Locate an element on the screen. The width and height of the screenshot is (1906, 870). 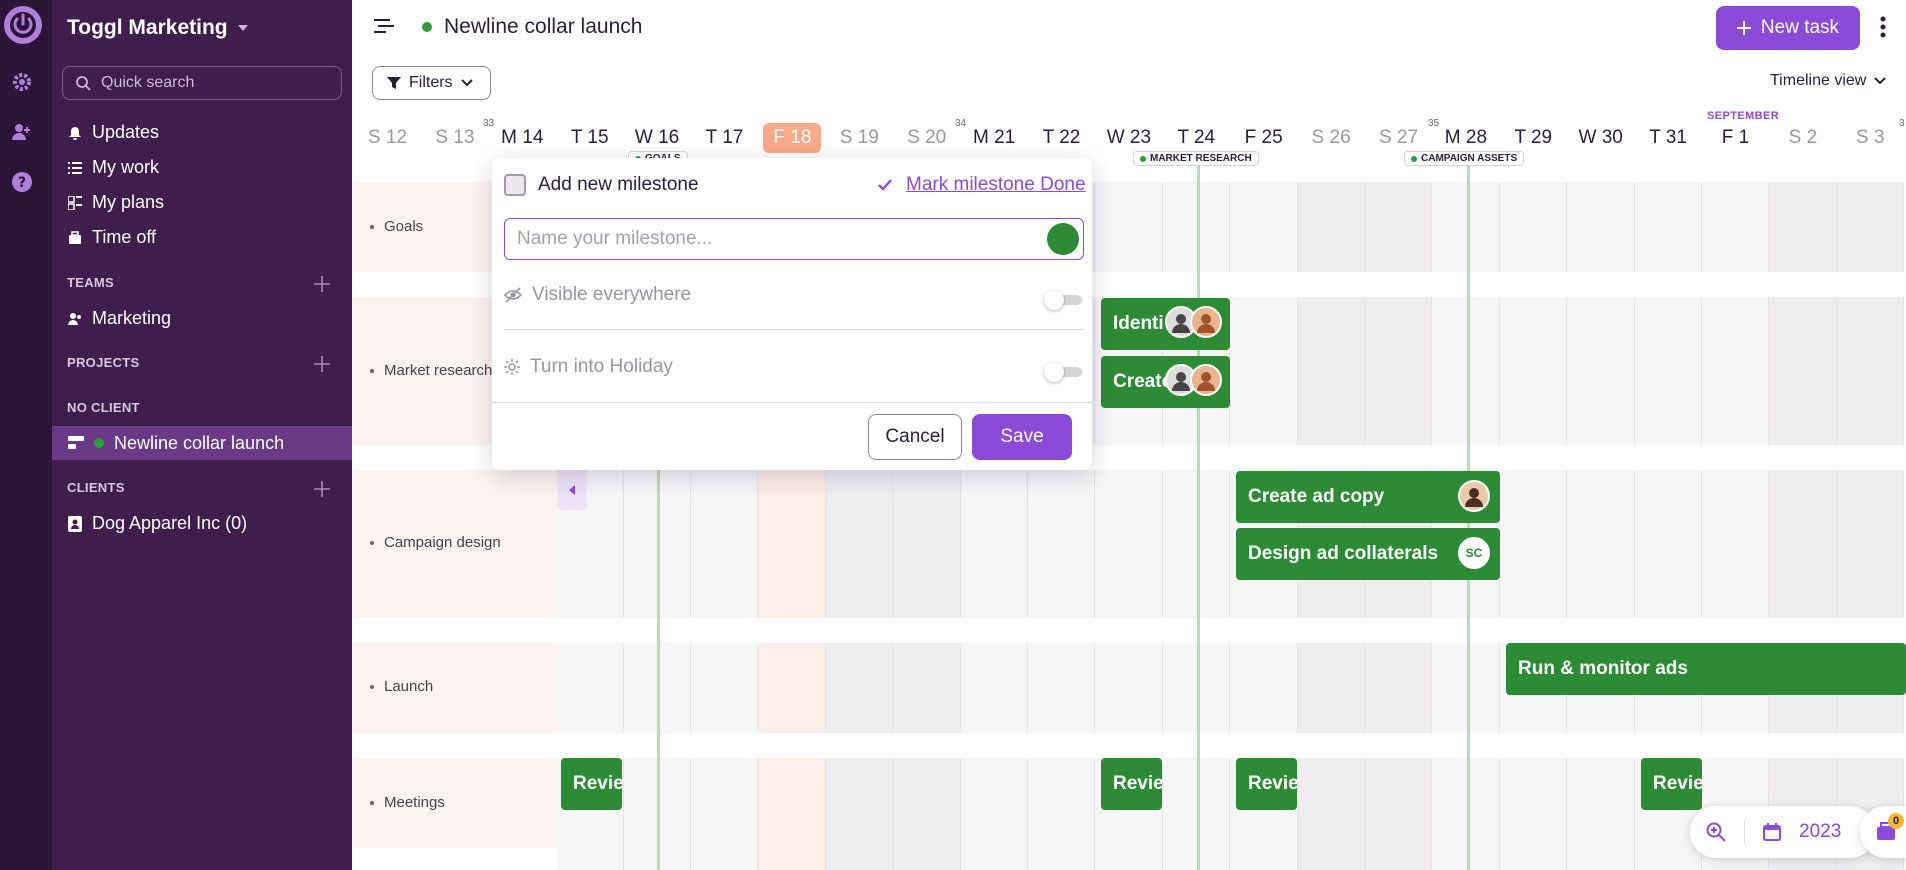
task-label: Create ad copy is located at coordinates (1316, 496).